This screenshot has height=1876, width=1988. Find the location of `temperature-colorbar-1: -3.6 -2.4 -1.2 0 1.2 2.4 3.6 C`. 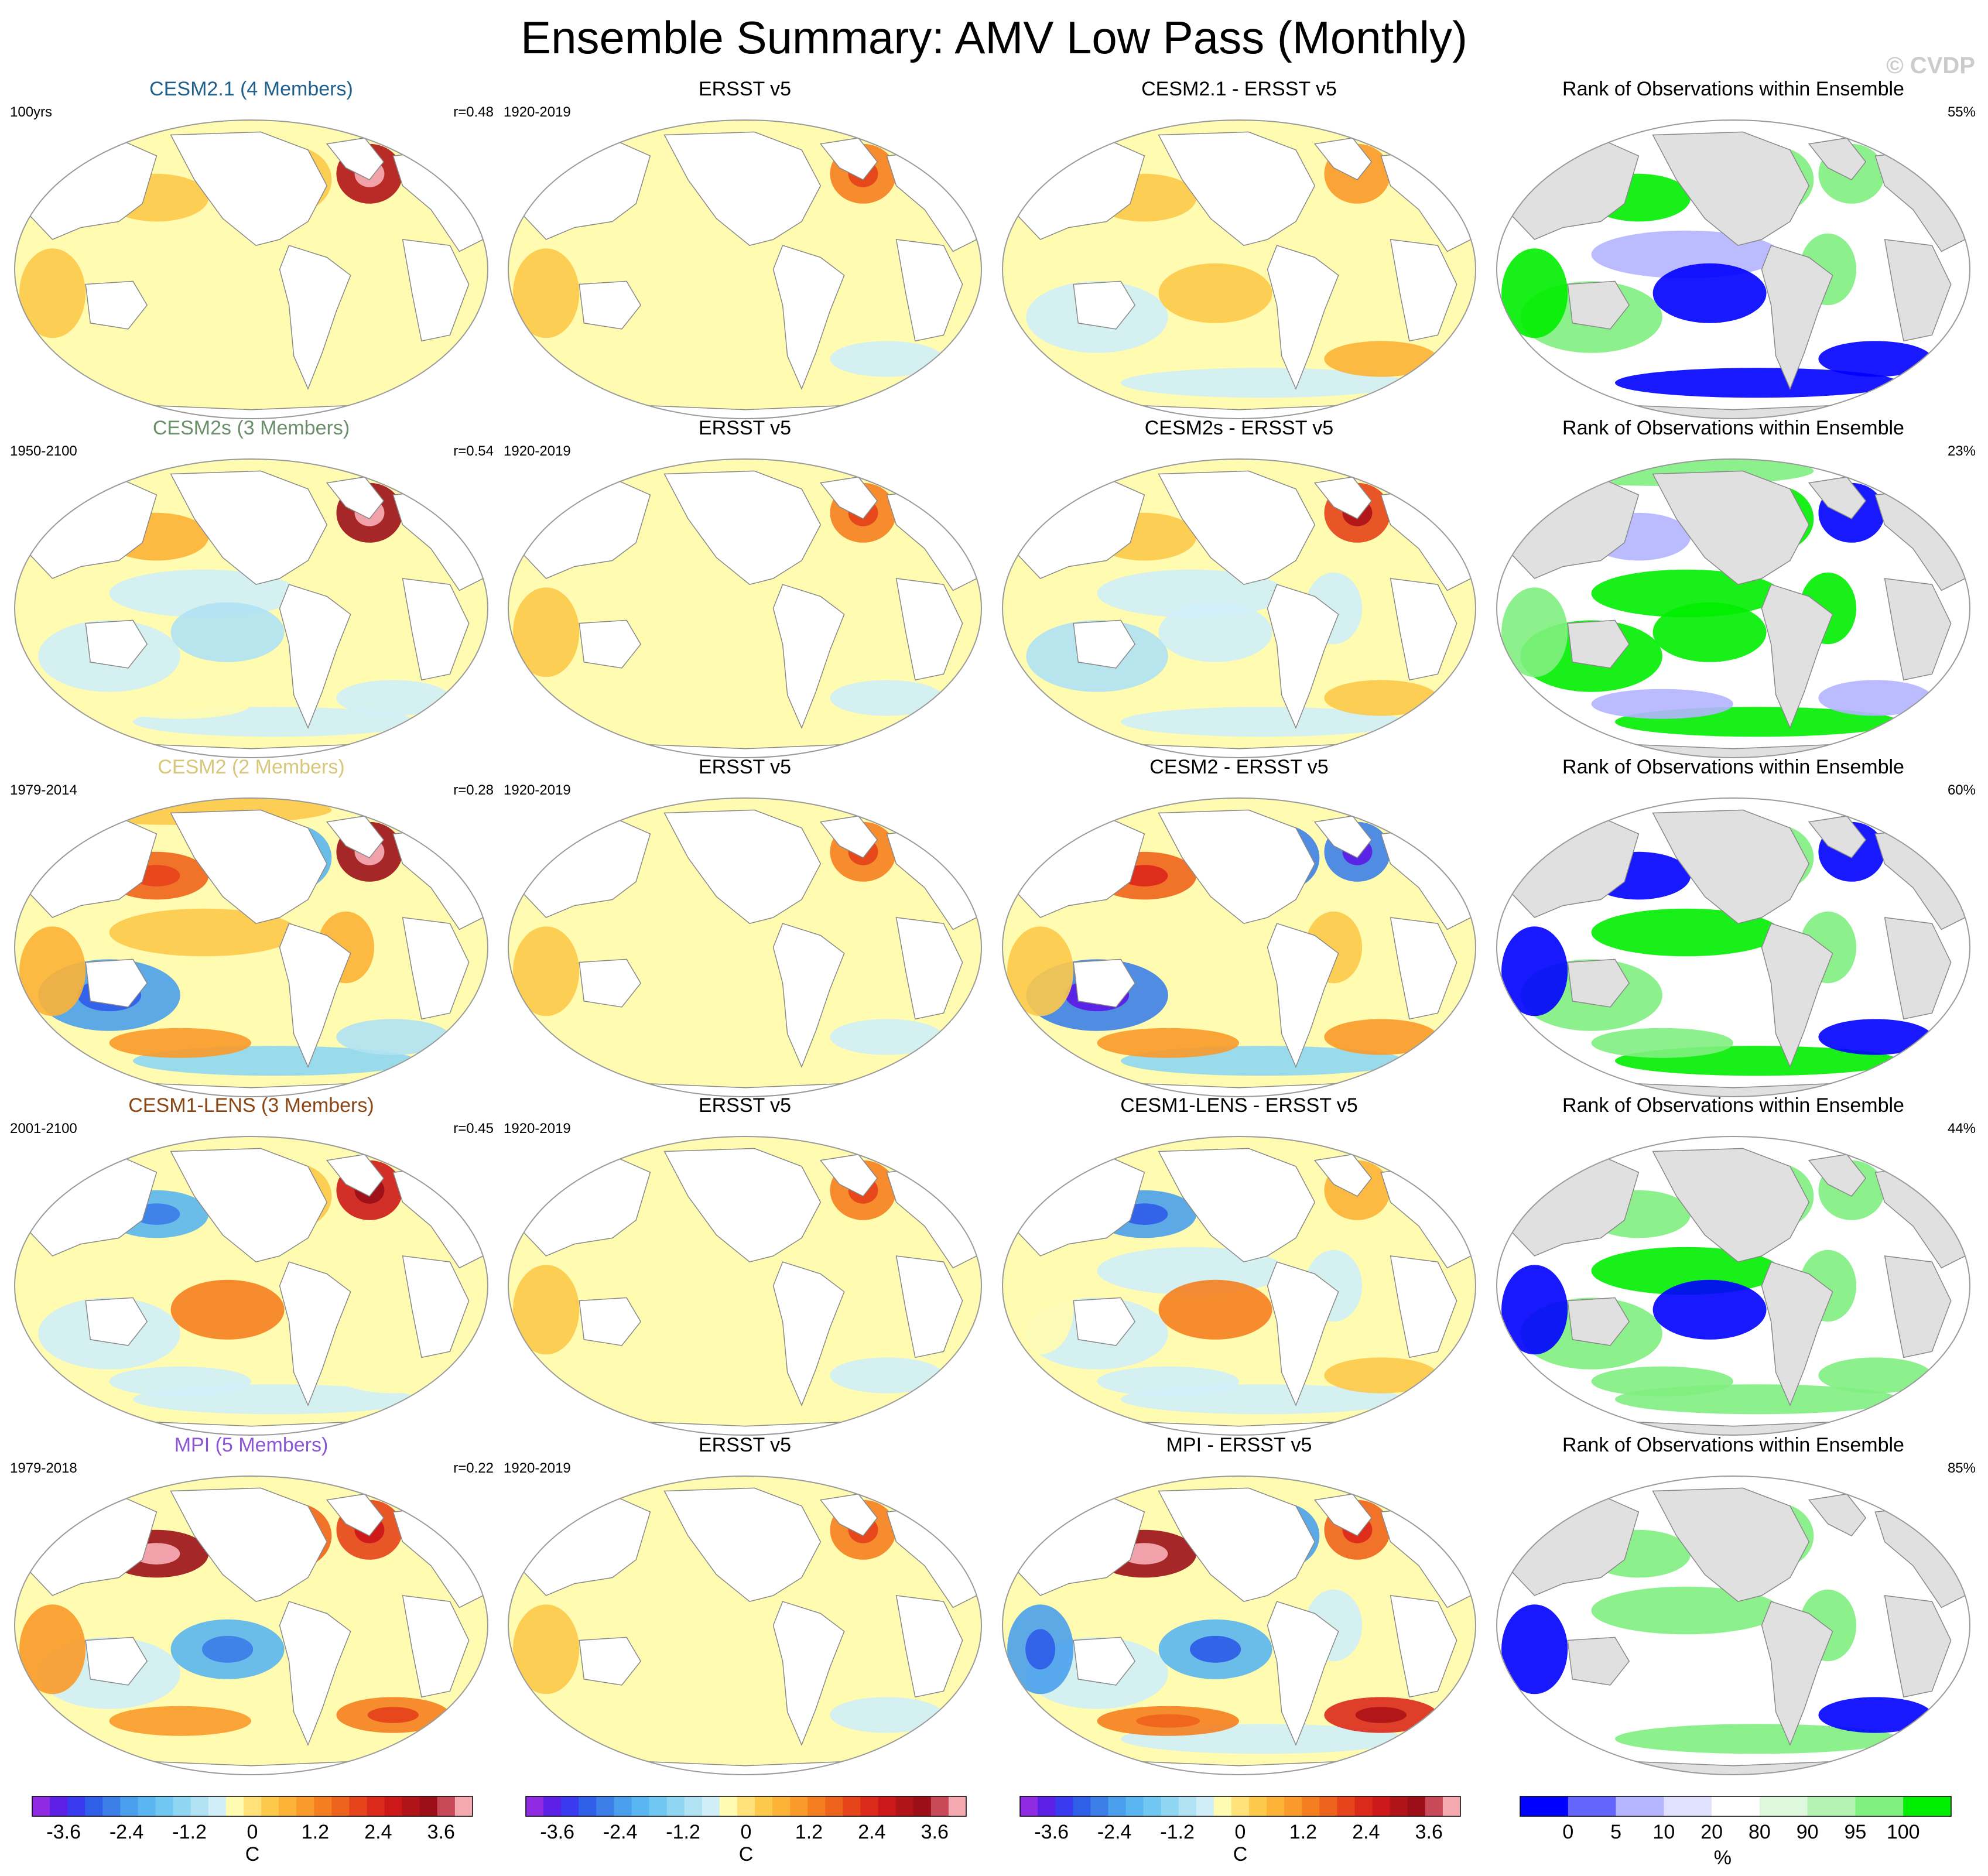

temperature-colorbar-1: -3.6 -2.4 -1.2 0 1.2 2.4 3.6 C is located at coordinates (253, 1830).